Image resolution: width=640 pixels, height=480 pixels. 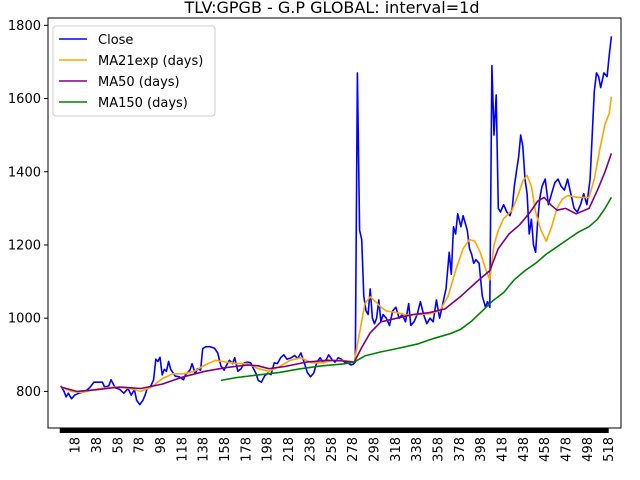 What do you see at coordinates (204, 449) in the screenshot?
I see `x-tick-label: 138` at bounding box center [204, 449].